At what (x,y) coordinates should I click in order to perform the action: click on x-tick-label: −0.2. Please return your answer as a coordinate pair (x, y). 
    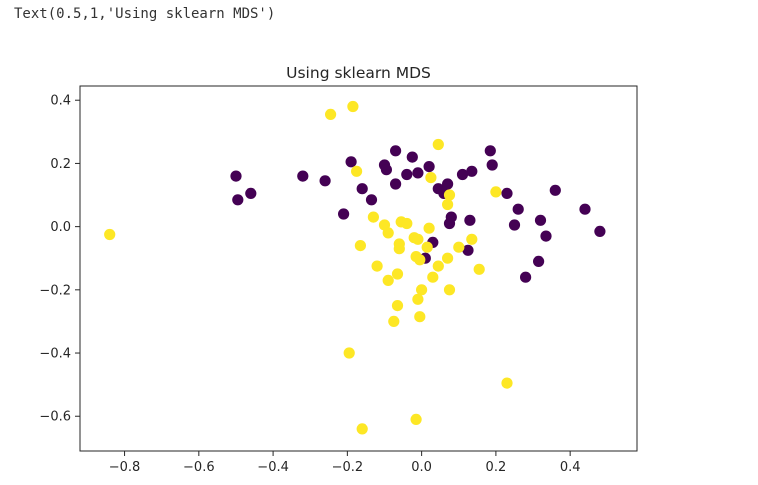
    Looking at the image, I should click on (348, 467).